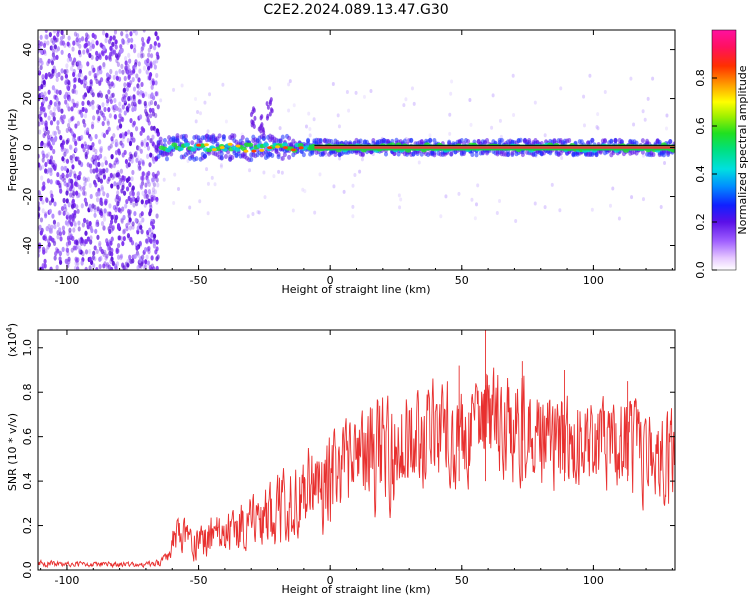  Describe the element at coordinates (705, 174) in the screenshot. I see `colorbar-ticks: 0.0 0.2 0.4 0.6 0.8` at that location.